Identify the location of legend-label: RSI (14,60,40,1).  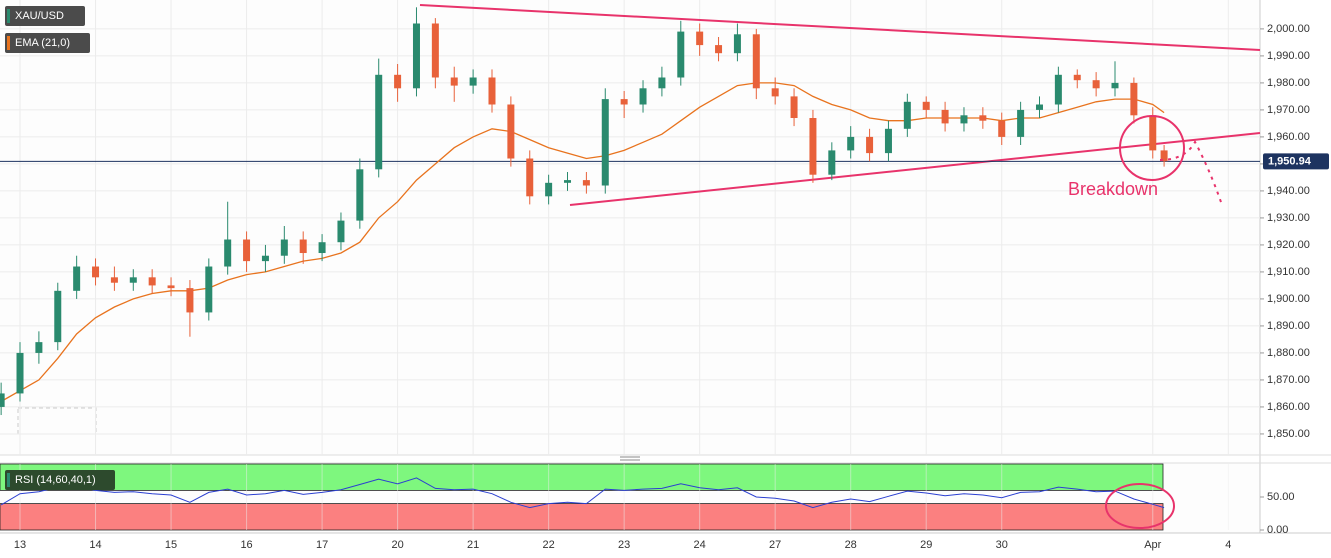
(55, 480).